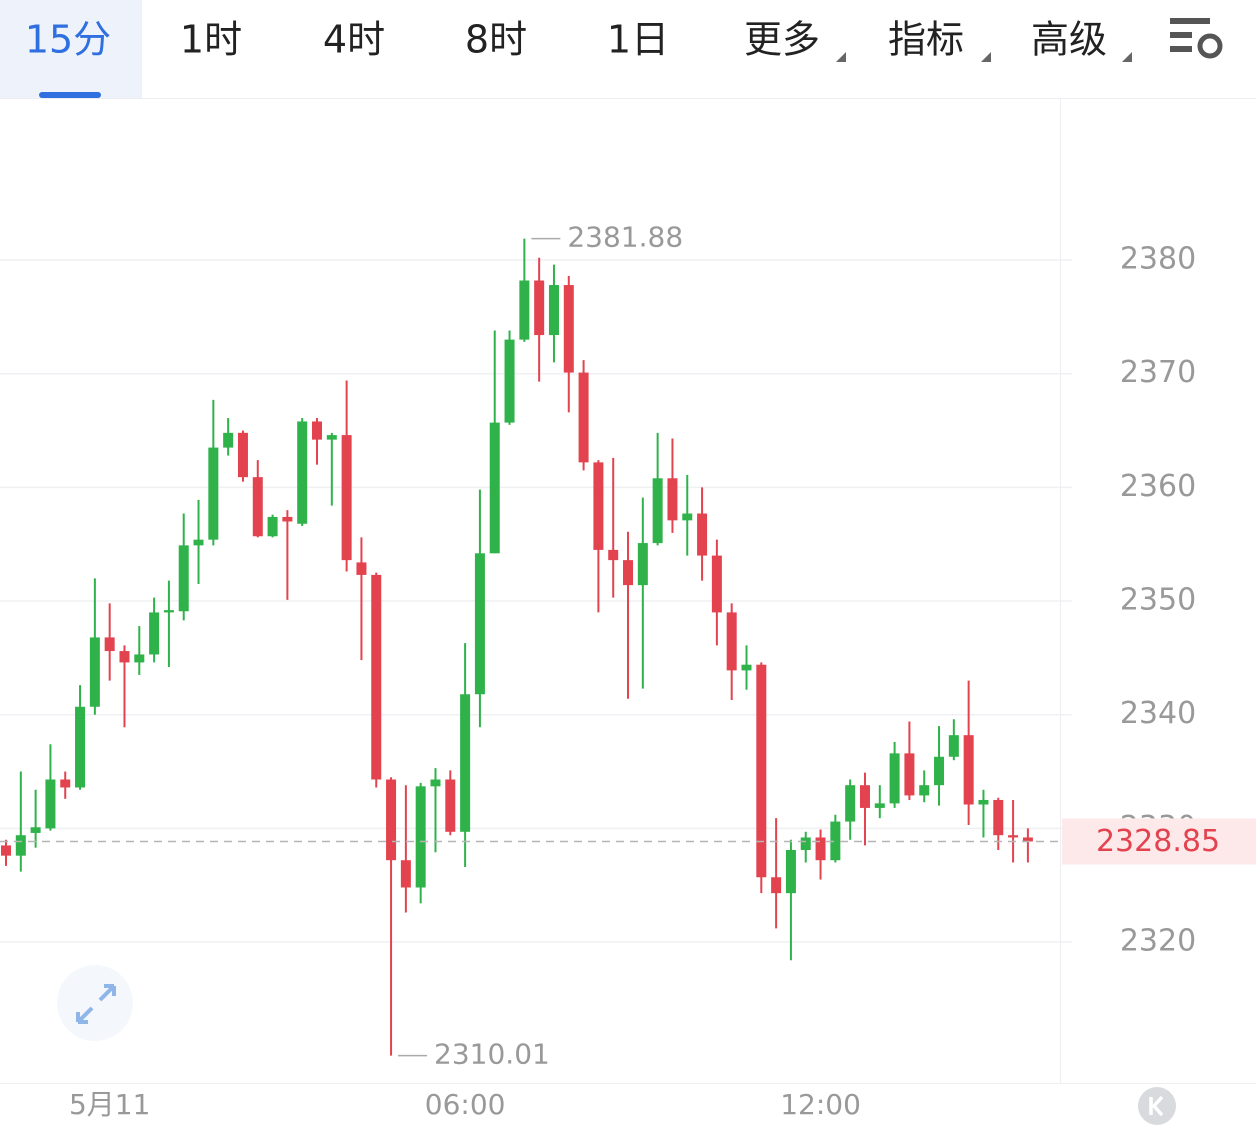 The height and width of the screenshot is (1132, 1256). What do you see at coordinates (820, 1104) in the screenshot?
I see `x-tick-label: 12:00` at bounding box center [820, 1104].